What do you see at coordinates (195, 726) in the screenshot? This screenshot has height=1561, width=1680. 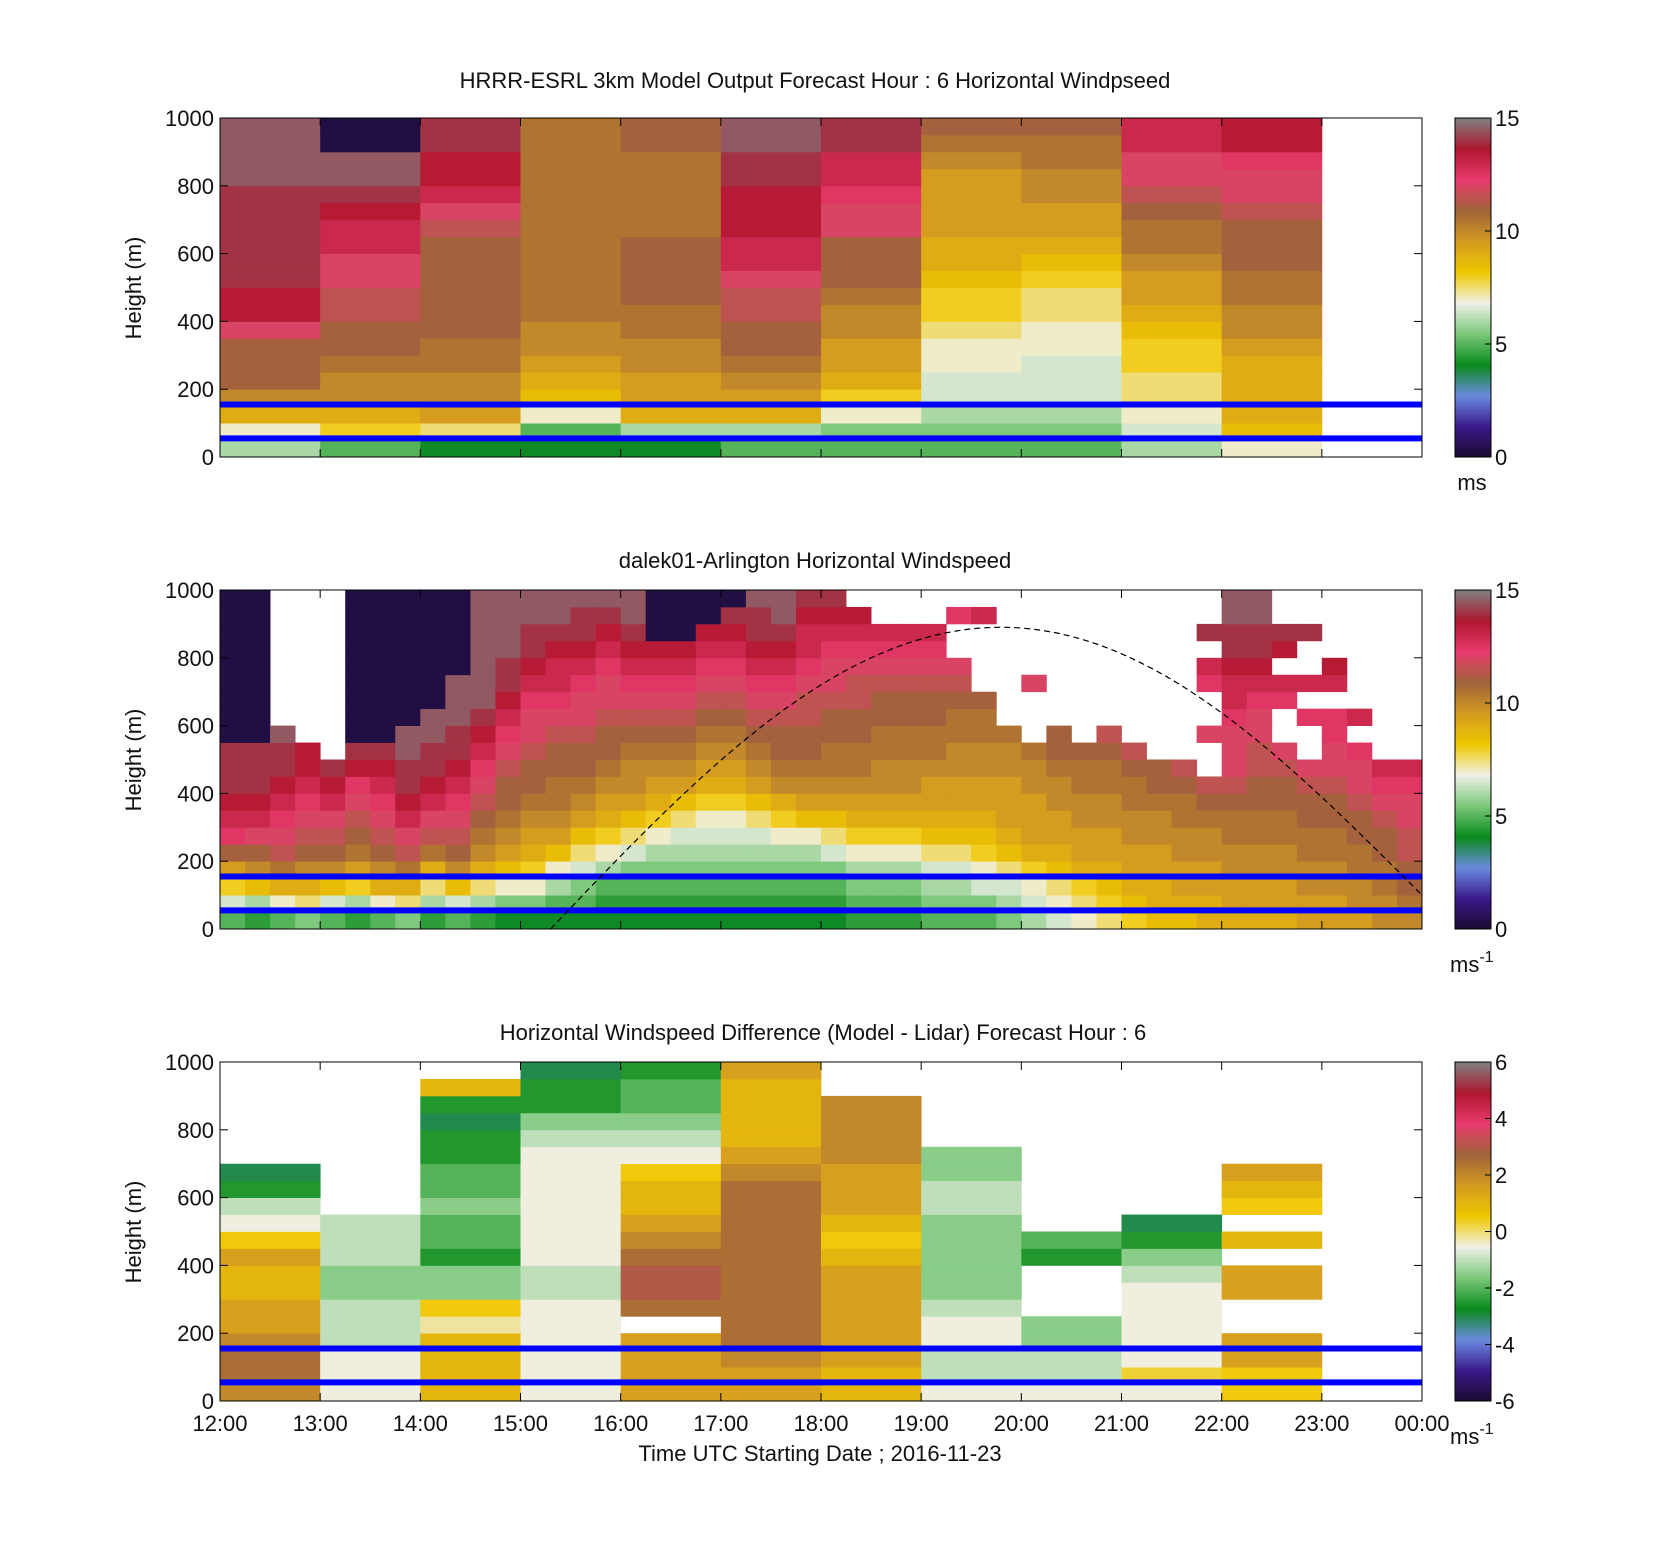 I see `y-tick-label: 600` at bounding box center [195, 726].